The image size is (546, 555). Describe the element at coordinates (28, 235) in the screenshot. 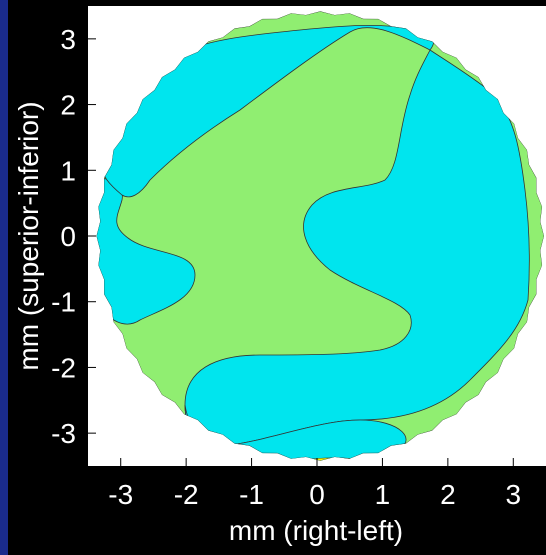

I see `y-axis-label: mm (superior-inferior)` at that location.